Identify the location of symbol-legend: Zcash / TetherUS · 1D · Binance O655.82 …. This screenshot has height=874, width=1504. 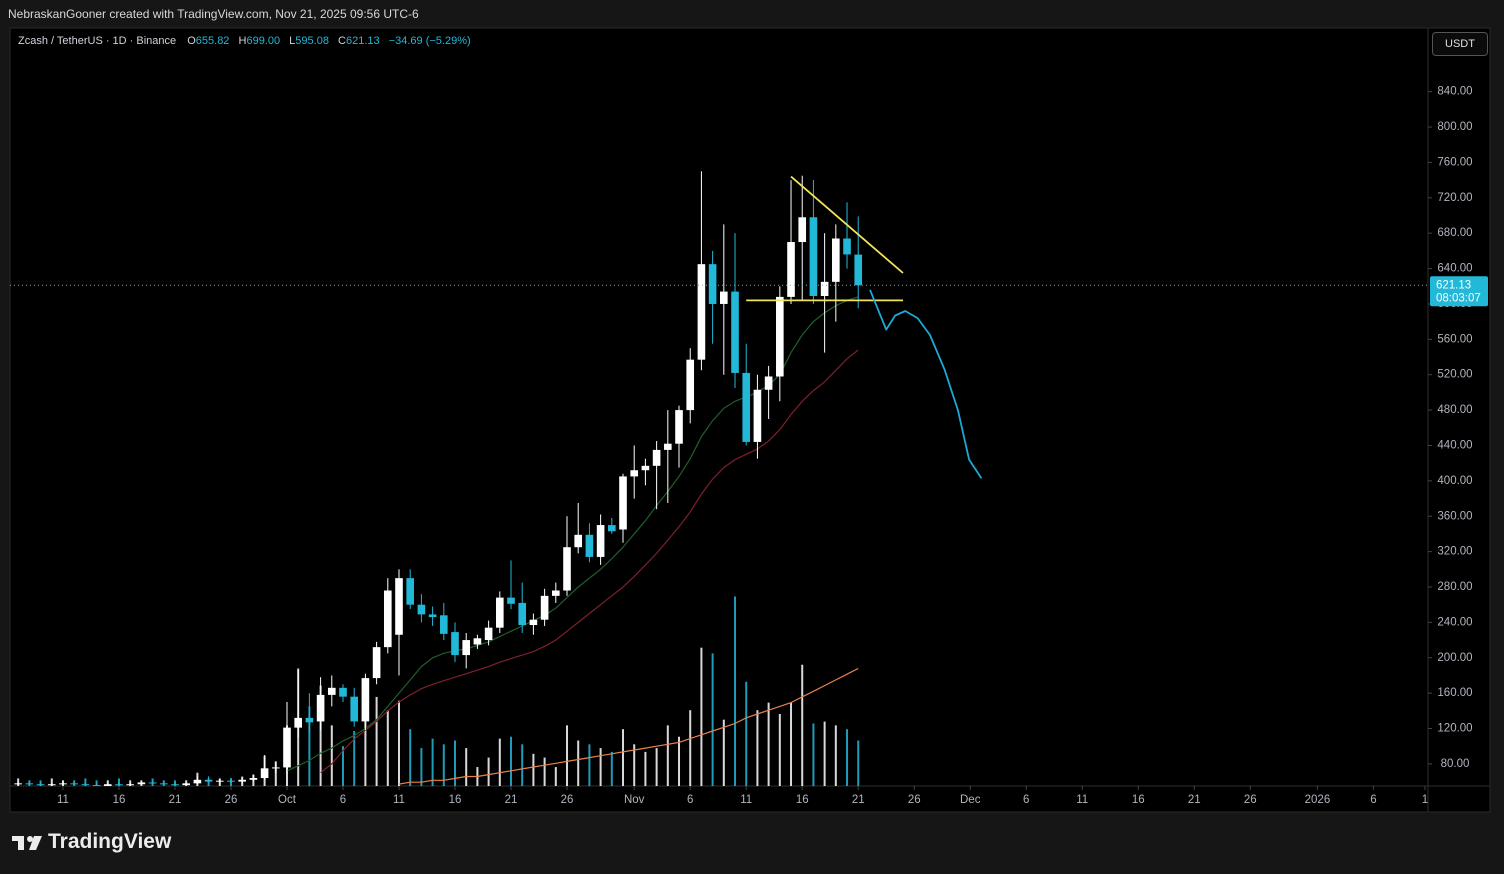
(247, 41).